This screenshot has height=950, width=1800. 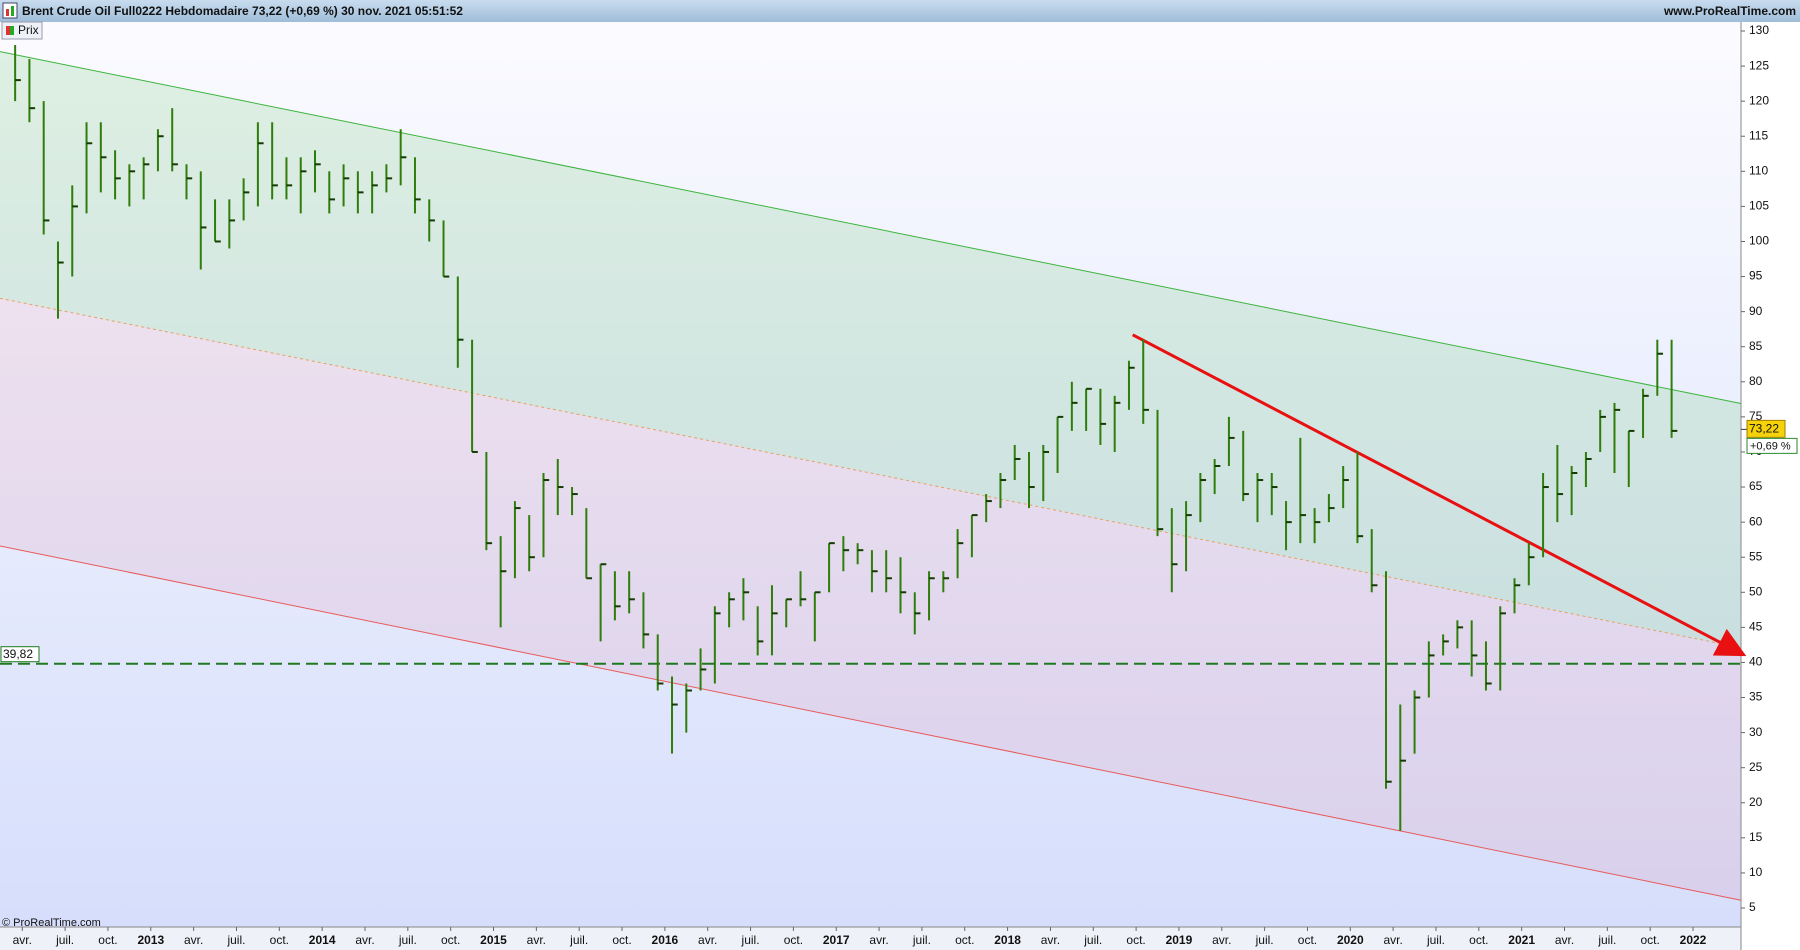 What do you see at coordinates (1756, 416) in the screenshot?
I see `y-tick-label: 75` at bounding box center [1756, 416].